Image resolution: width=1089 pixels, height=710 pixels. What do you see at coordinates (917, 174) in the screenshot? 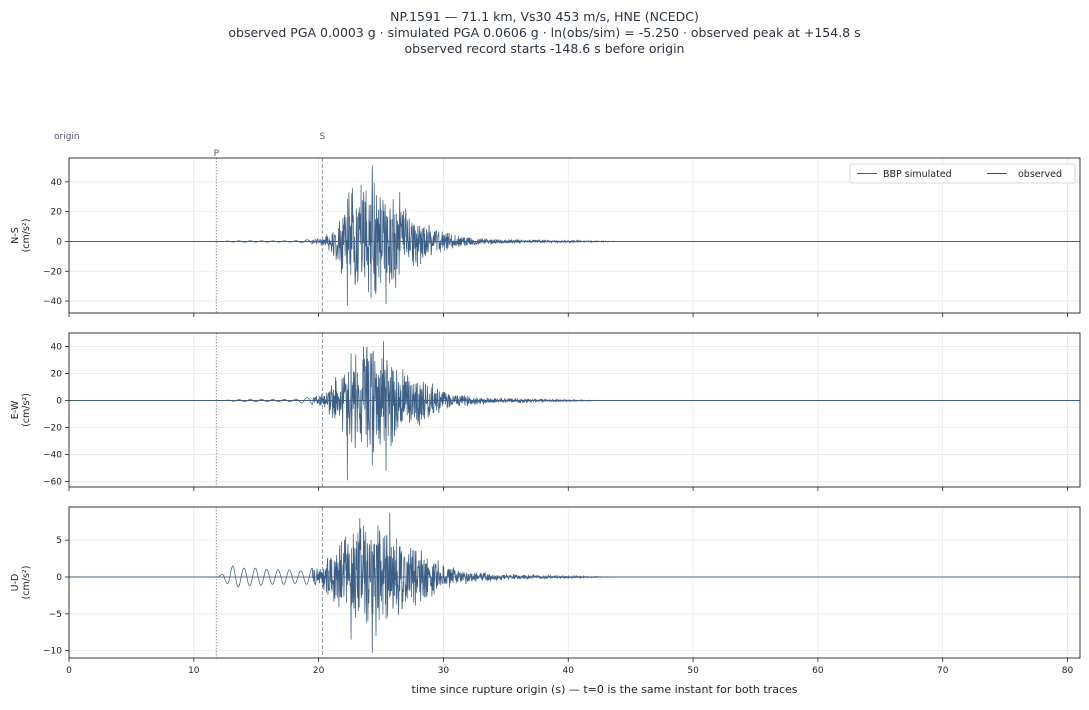
I see `legend-label-simulated: BBP simulated` at bounding box center [917, 174].